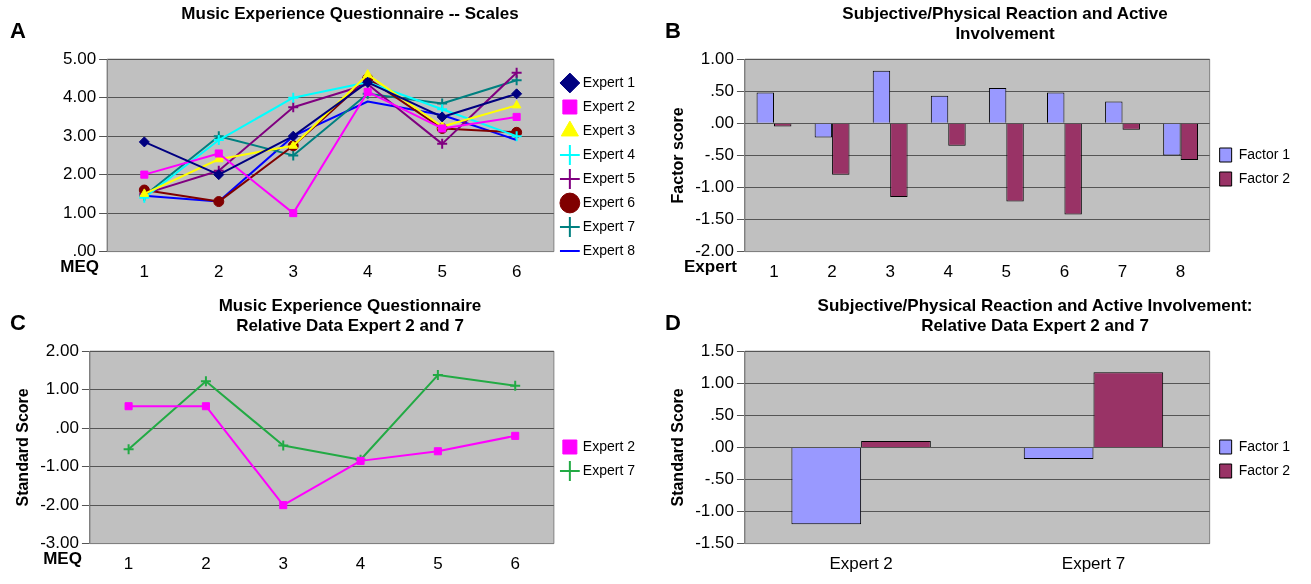 The height and width of the screenshot is (584, 1311). What do you see at coordinates (609, 201) in the screenshot?
I see `legend-label: Expert 6` at bounding box center [609, 201].